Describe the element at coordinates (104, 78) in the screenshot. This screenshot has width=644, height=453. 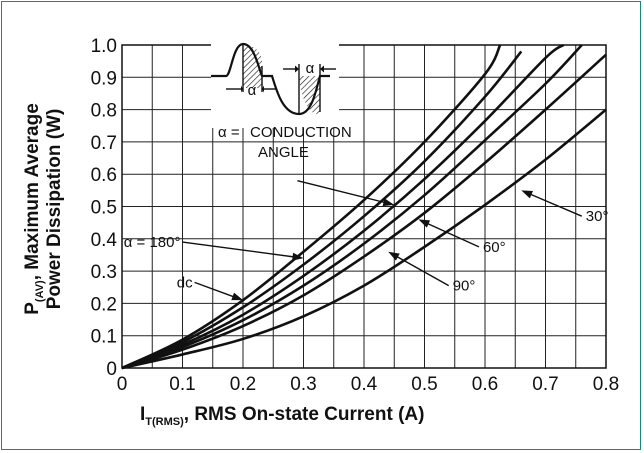
I see `y-tick-label: 0.9` at that location.